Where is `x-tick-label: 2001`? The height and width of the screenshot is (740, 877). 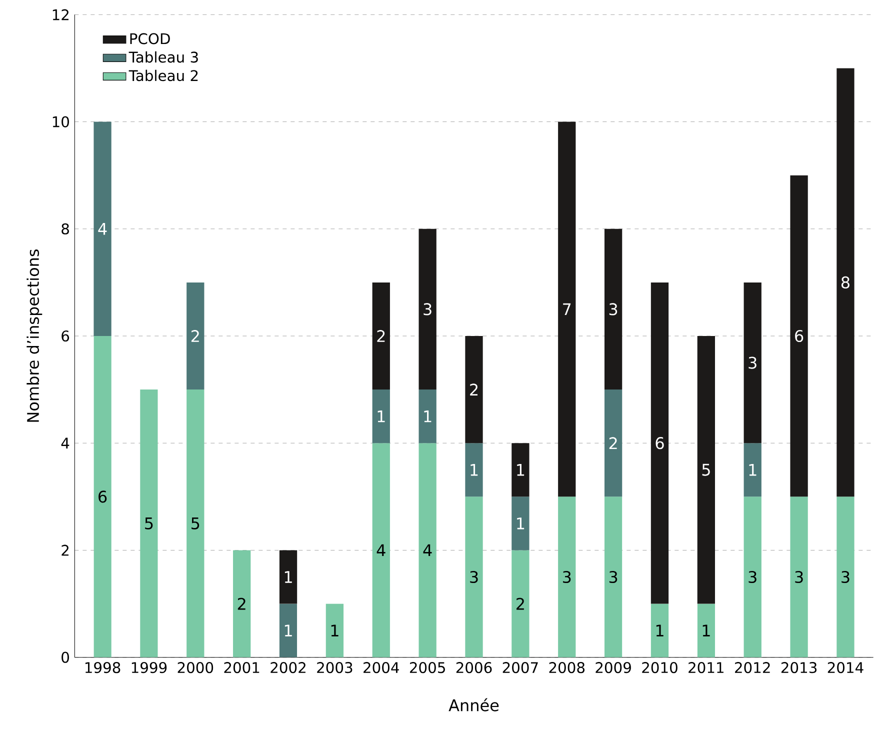
x-tick-label: 2001 is located at coordinates (242, 668).